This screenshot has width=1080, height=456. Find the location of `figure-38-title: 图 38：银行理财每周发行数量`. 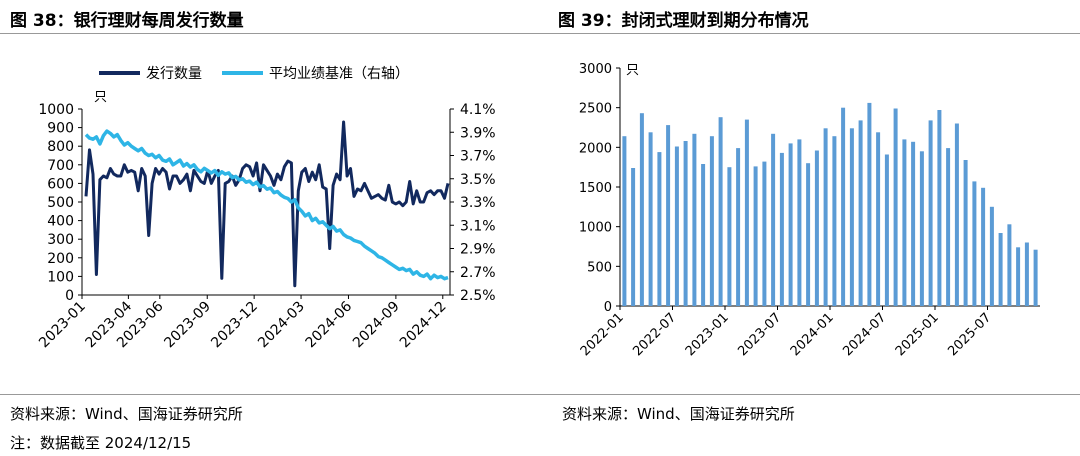

figure-38-title: 图 38：银行理财每周发行数量 is located at coordinates (127, 21).